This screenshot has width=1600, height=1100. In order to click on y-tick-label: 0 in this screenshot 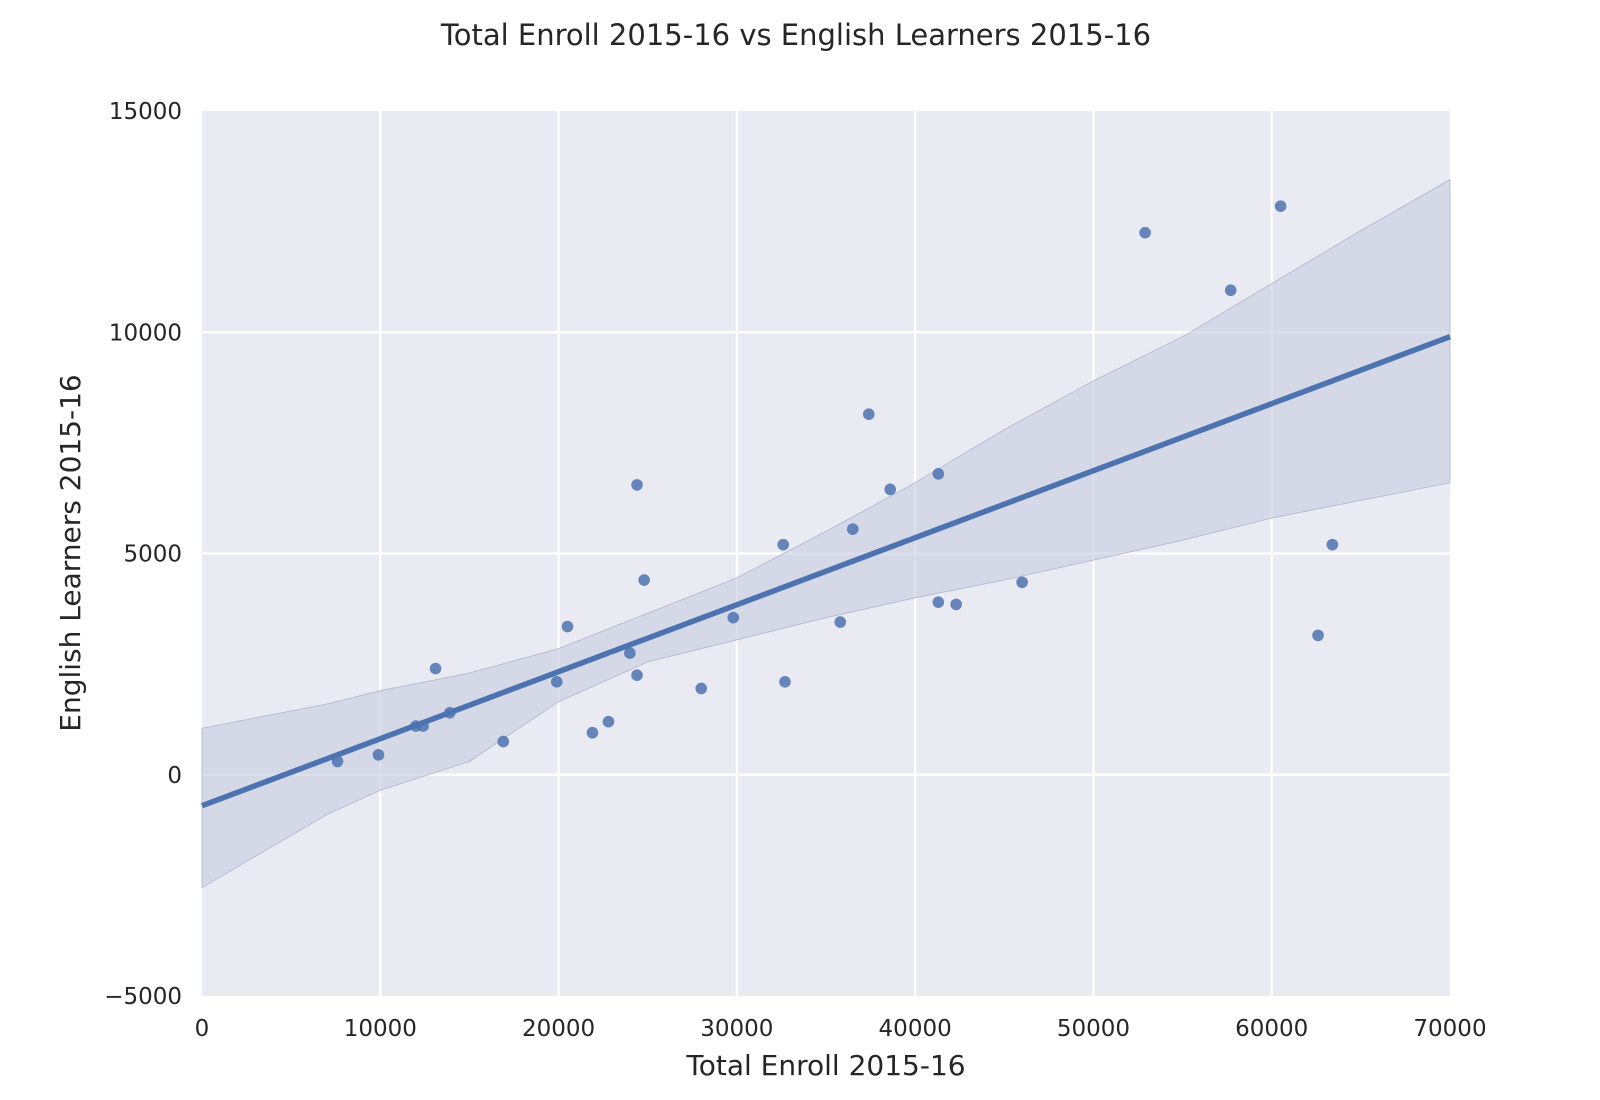, I will do `click(174, 776)`.